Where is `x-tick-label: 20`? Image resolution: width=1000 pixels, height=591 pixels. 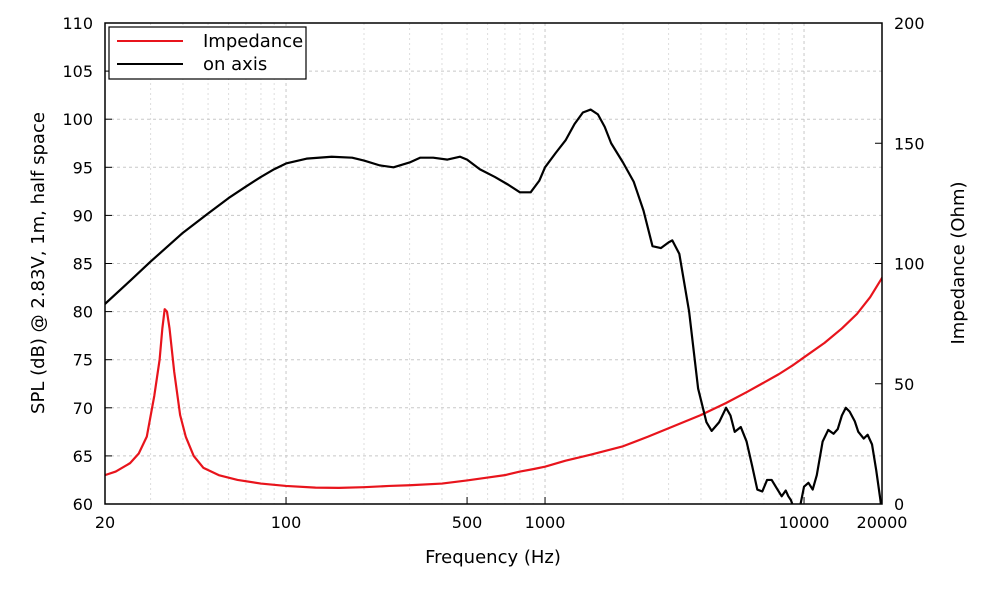
x-tick-label: 20 is located at coordinates (105, 522).